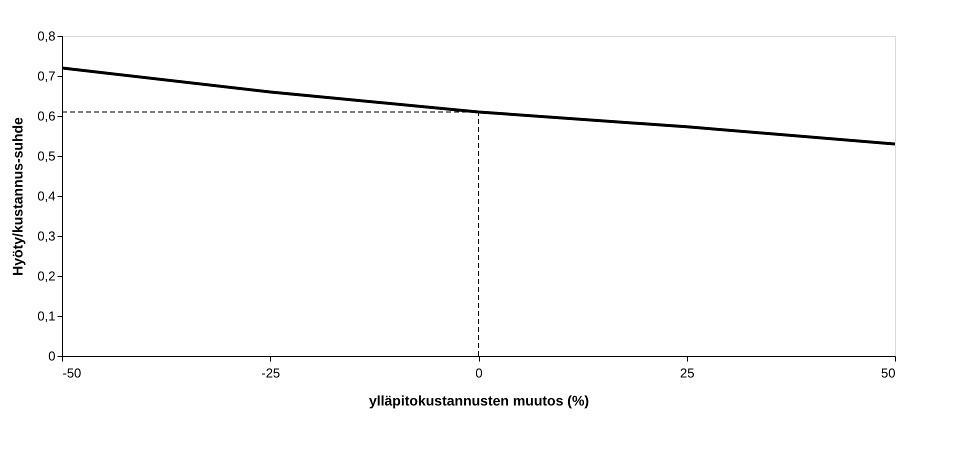  What do you see at coordinates (479, 400) in the screenshot?
I see `x-axis-title: ylläpitokustannusten muutos (%)` at bounding box center [479, 400].